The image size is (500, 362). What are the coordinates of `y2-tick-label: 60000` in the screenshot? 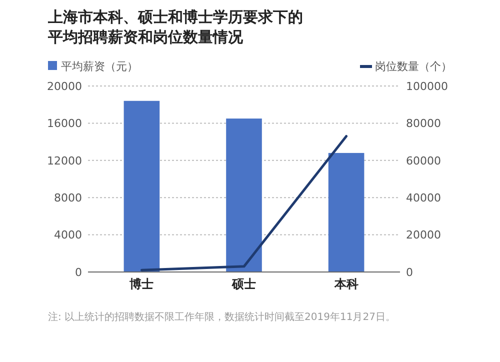 It's located at (423, 161).